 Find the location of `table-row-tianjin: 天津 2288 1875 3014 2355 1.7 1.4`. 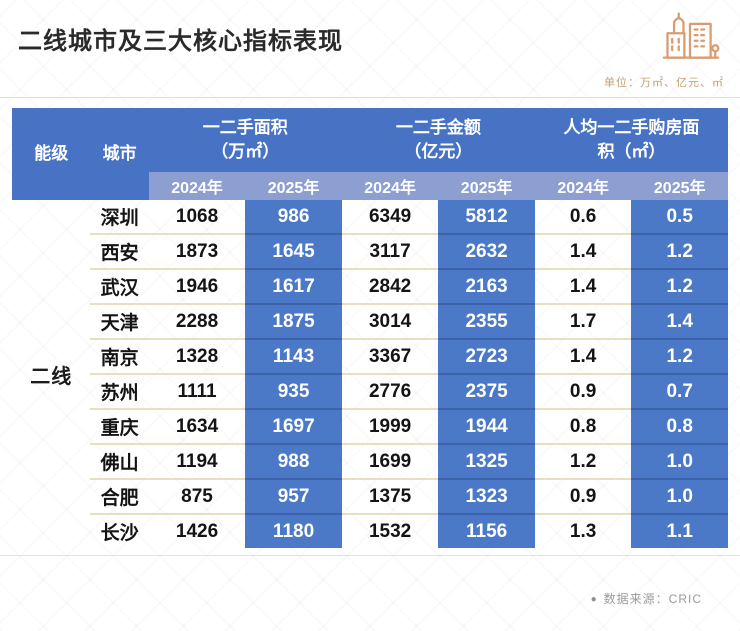

table-row-tianjin: 天津 2288 1875 3014 2355 1.7 1.4 is located at coordinates (370, 322).